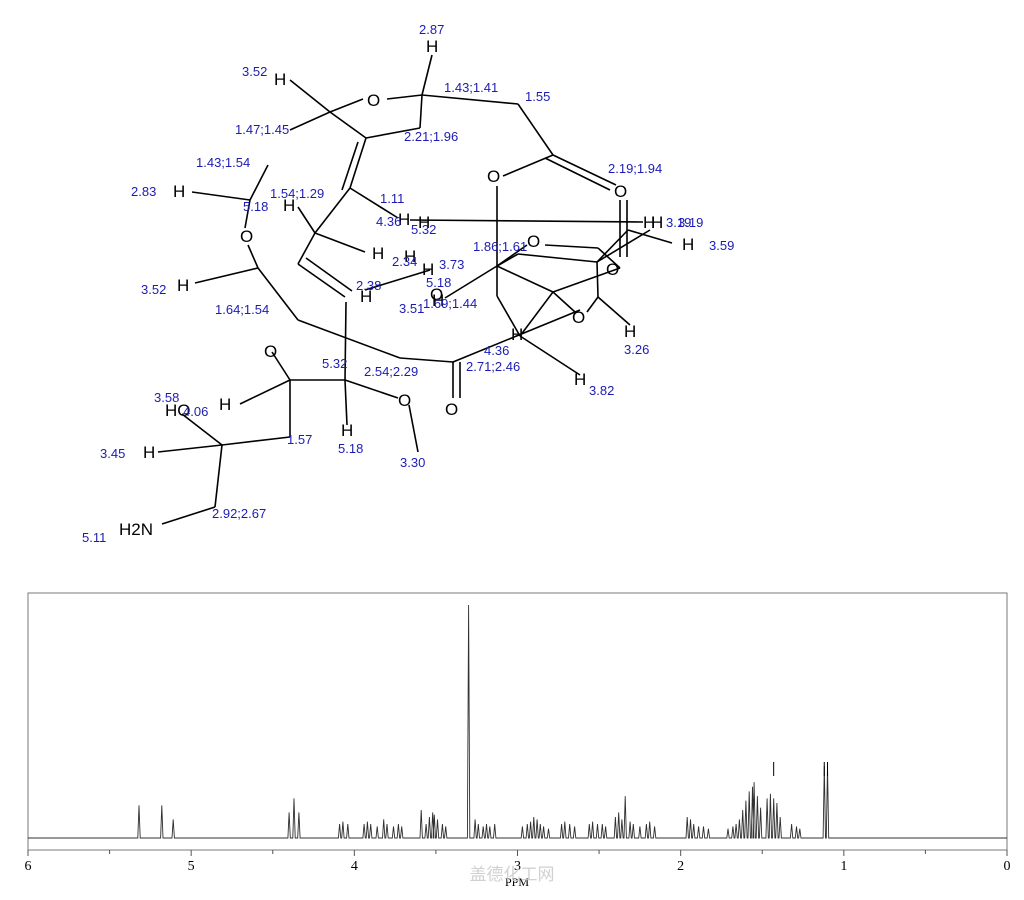 This screenshot has height=900, width=1024. I want to click on shift-label: 1.86;1.61, so click(500, 246).